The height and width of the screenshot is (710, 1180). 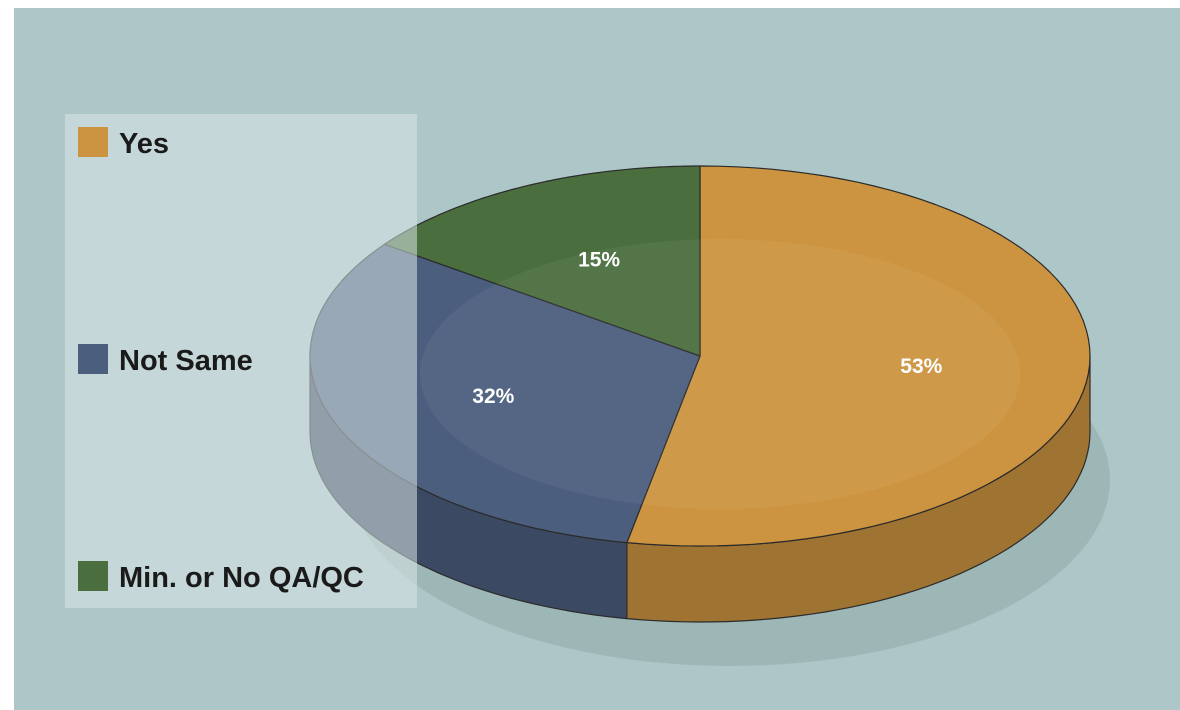 I want to click on slice-label-not-same: 32%, so click(x=493, y=396).